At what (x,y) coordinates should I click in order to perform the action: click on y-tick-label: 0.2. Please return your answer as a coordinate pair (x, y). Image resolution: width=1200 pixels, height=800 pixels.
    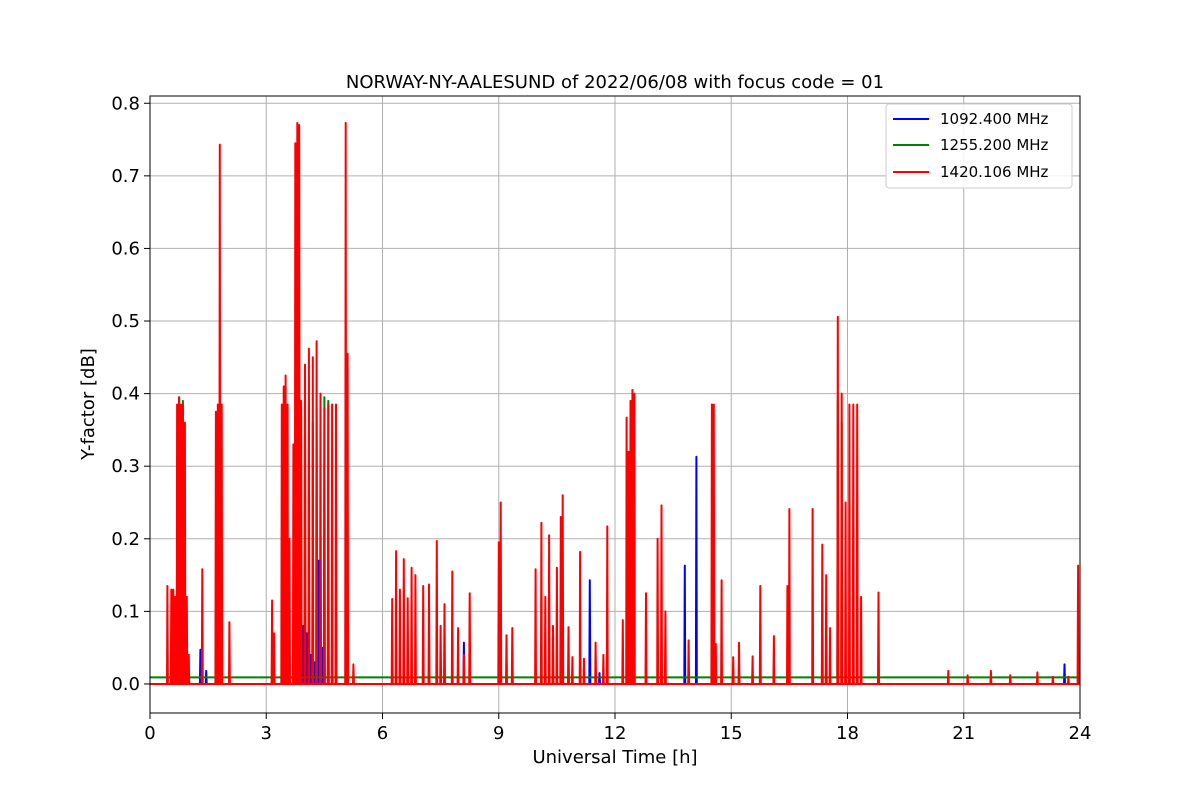
    Looking at the image, I should click on (125, 539).